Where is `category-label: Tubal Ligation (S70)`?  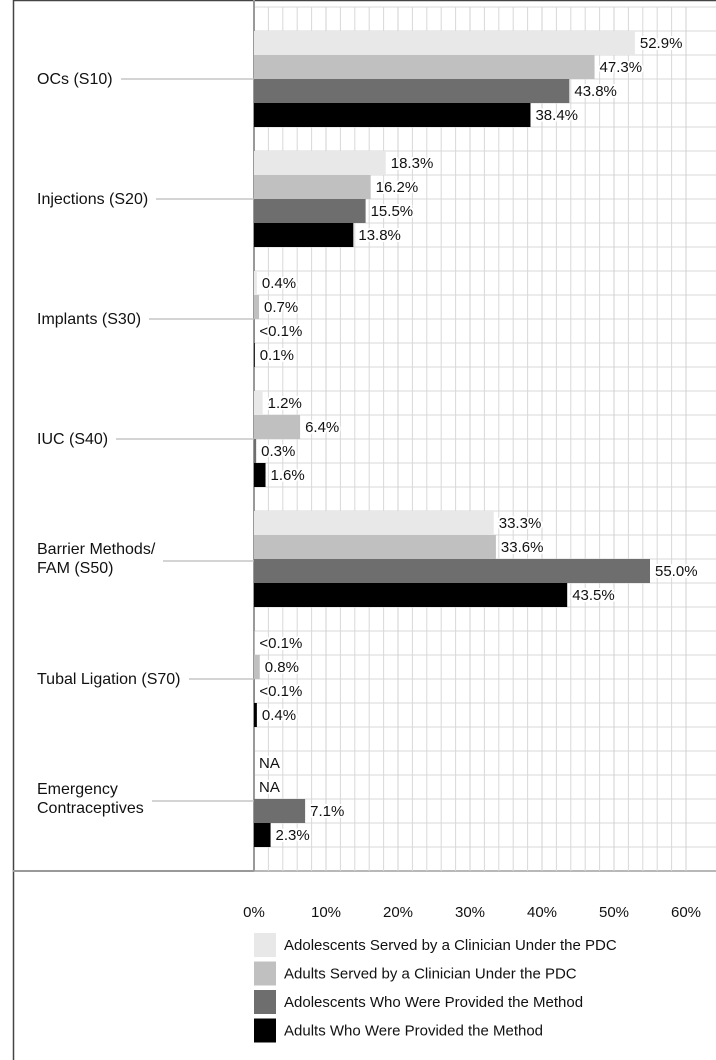
category-label: Tubal Ligation (S70) is located at coordinates (110, 679).